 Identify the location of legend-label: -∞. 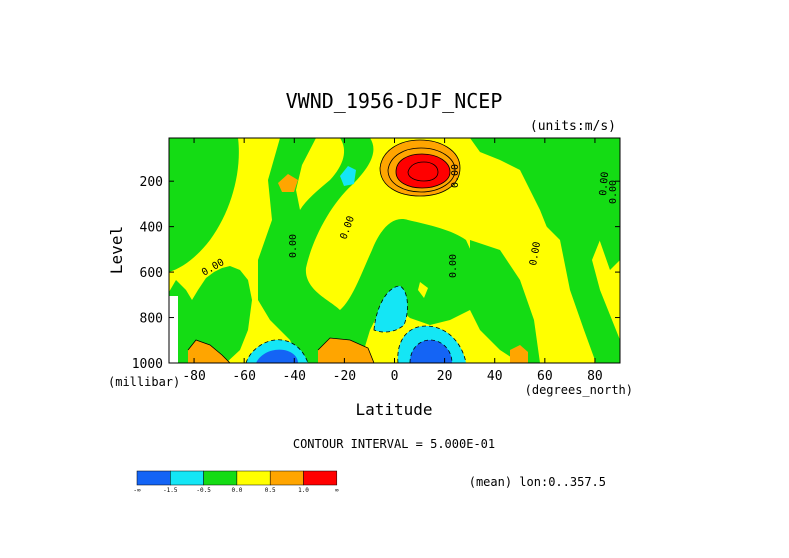
(137, 490).